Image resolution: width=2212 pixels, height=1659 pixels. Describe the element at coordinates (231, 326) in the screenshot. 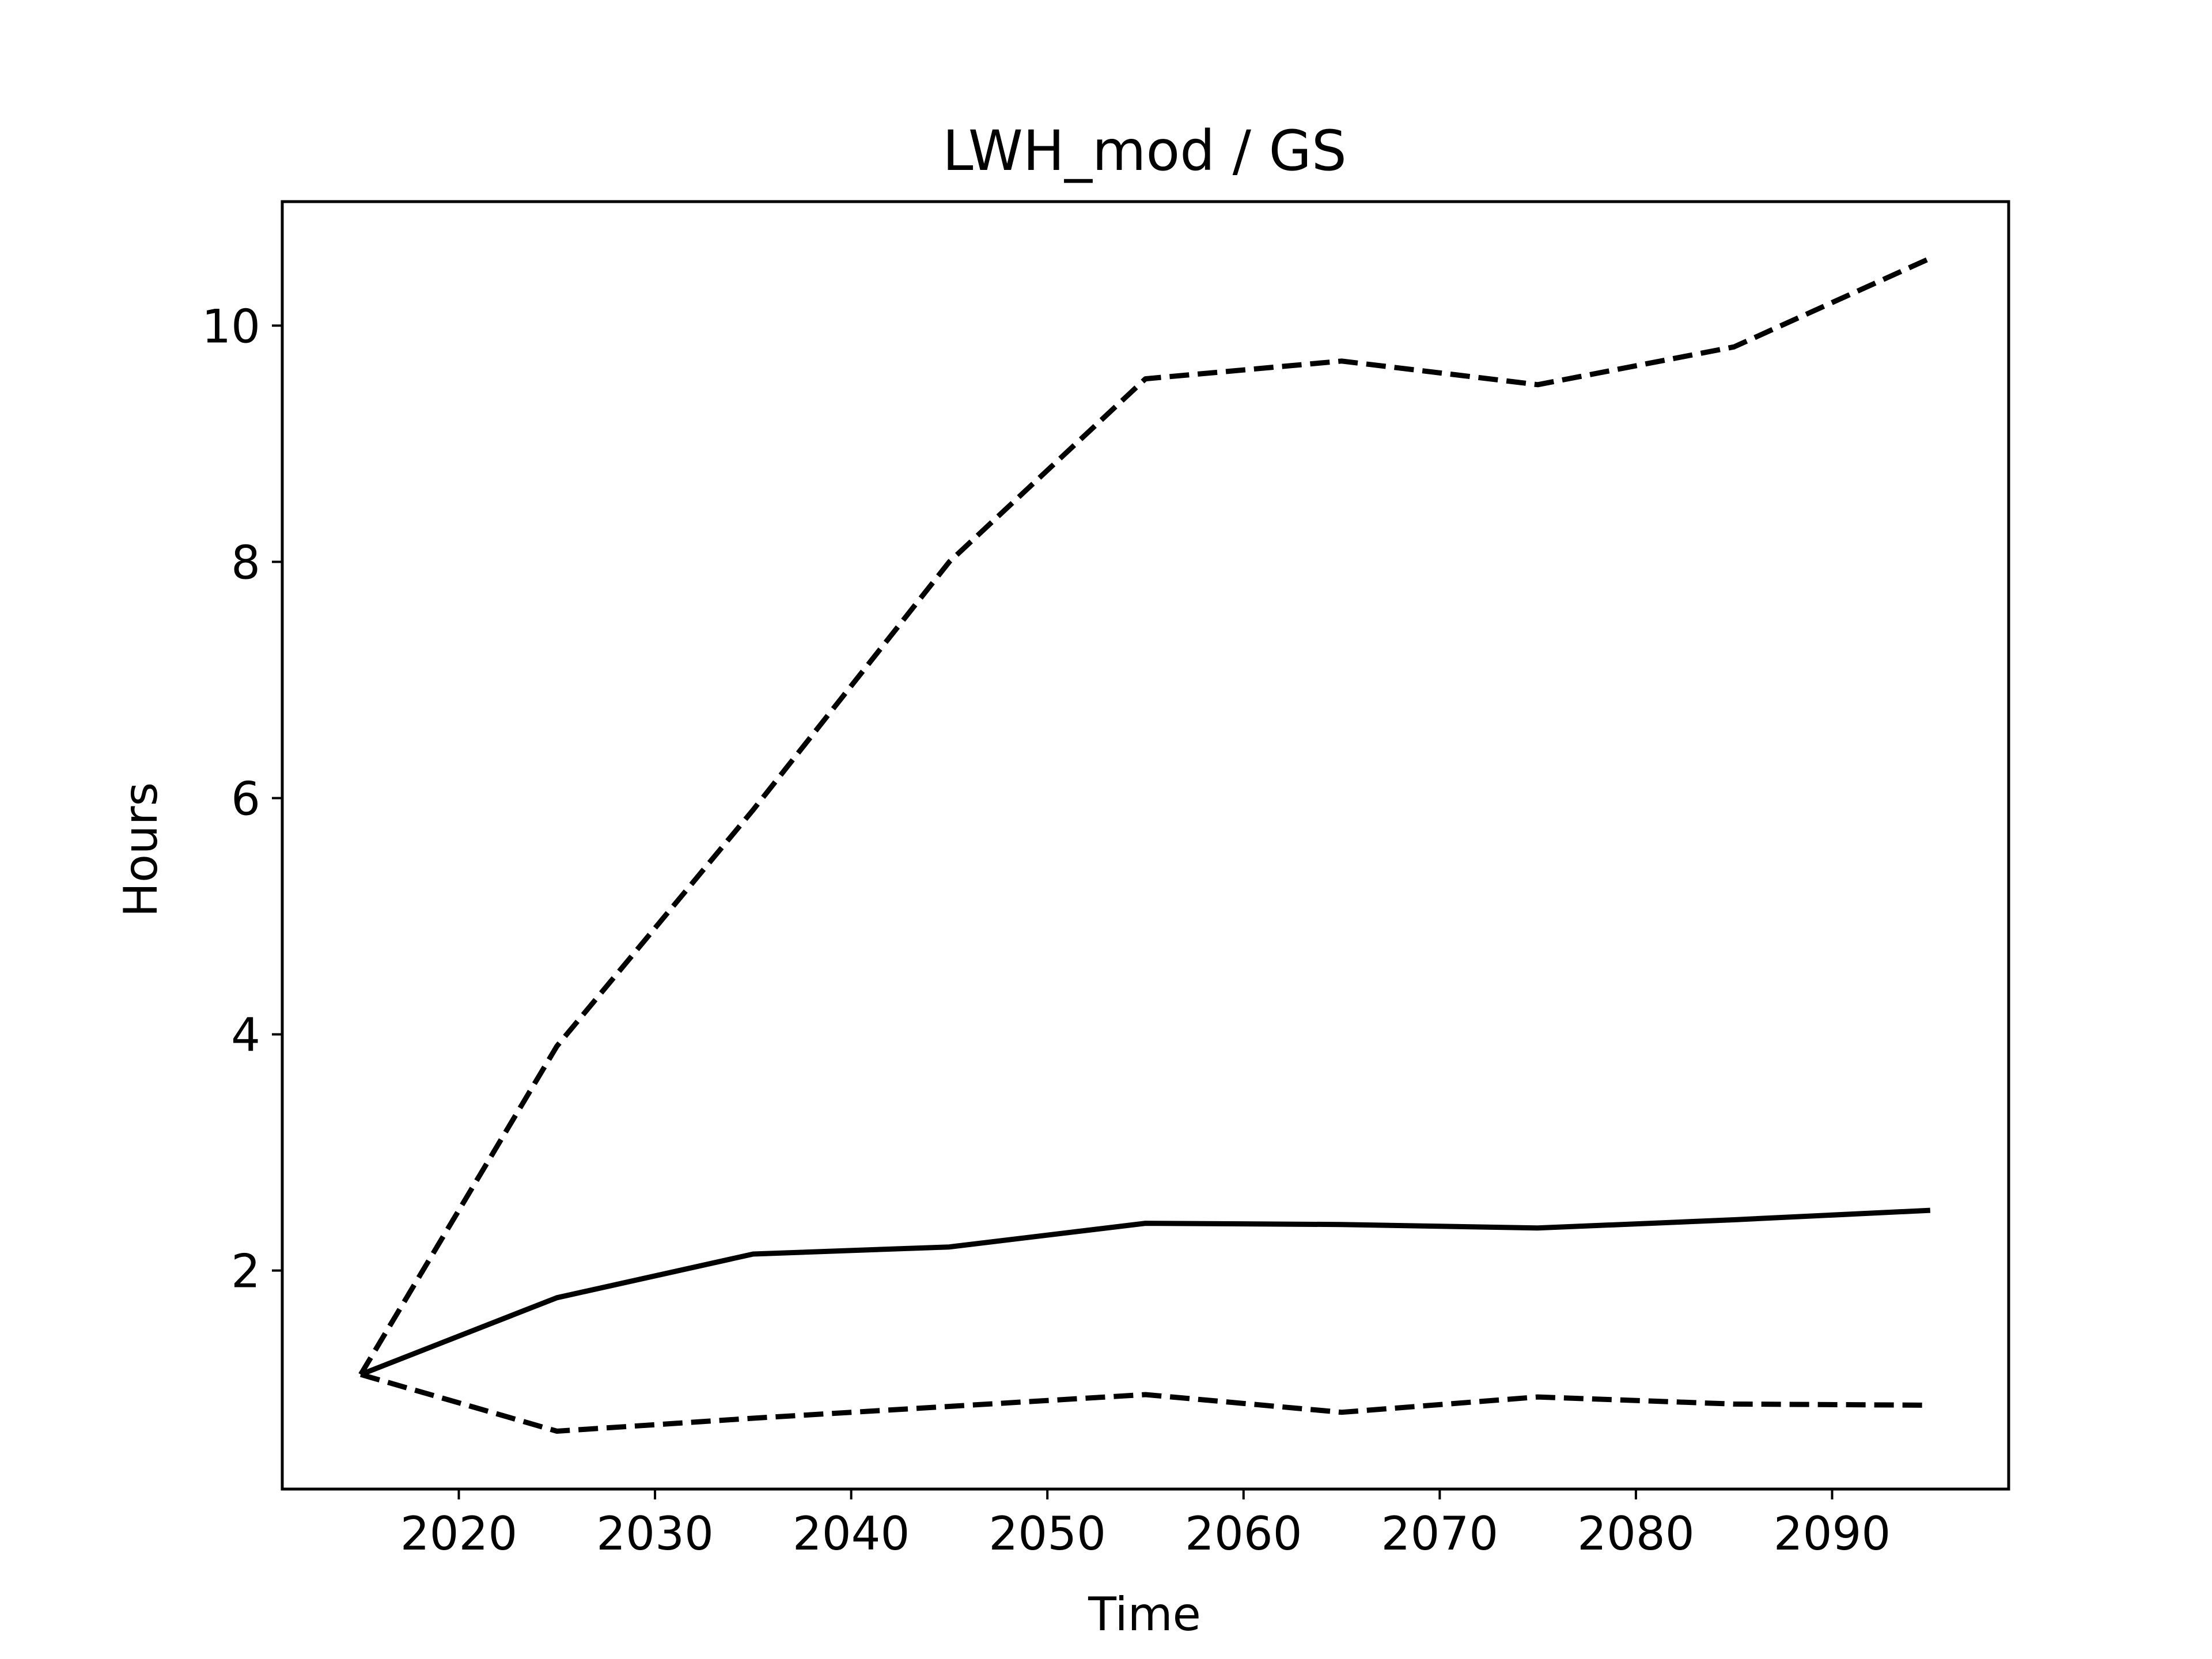

I see `y-tick-label: 10` at that location.